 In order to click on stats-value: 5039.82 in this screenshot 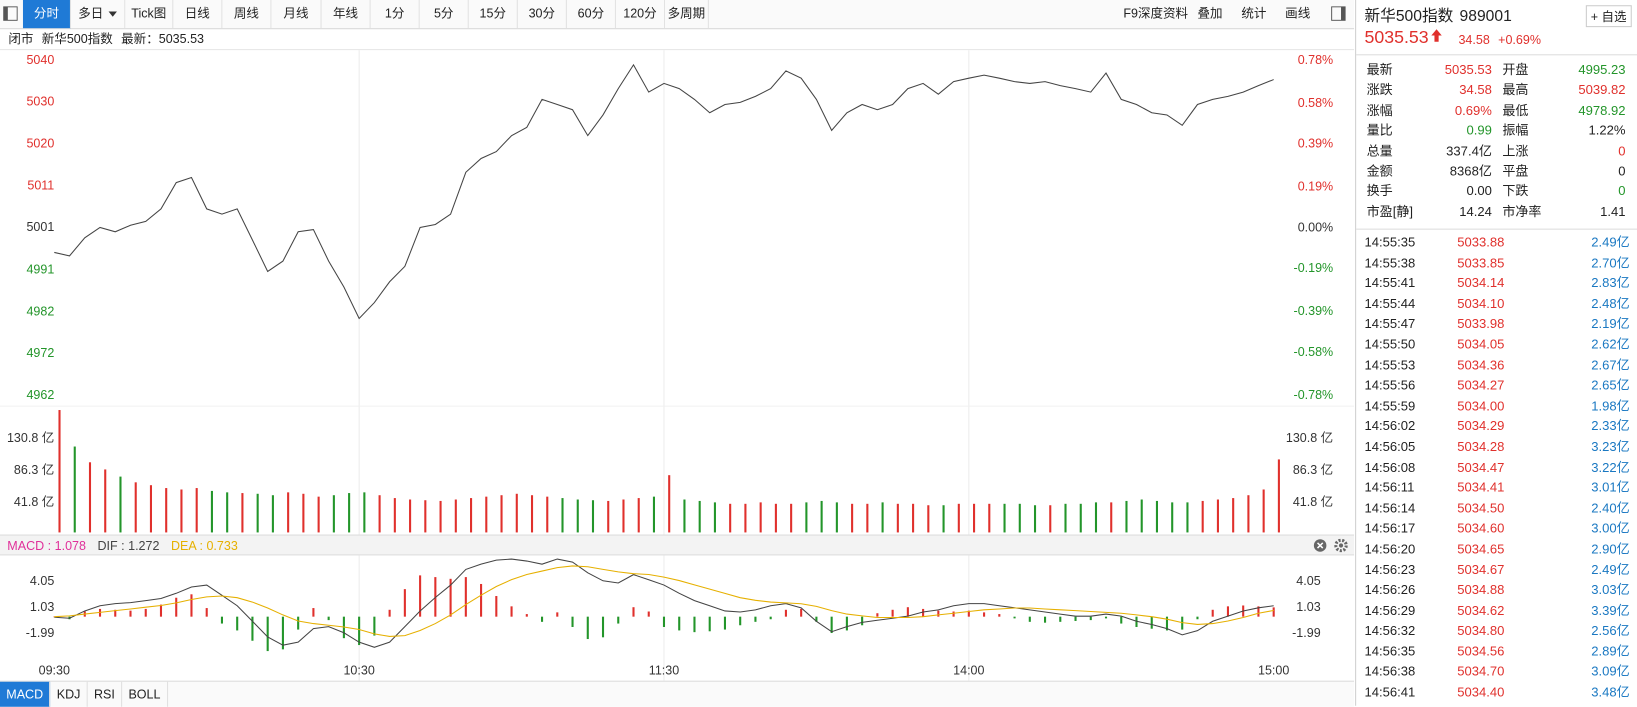, I will do `click(1602, 90)`.